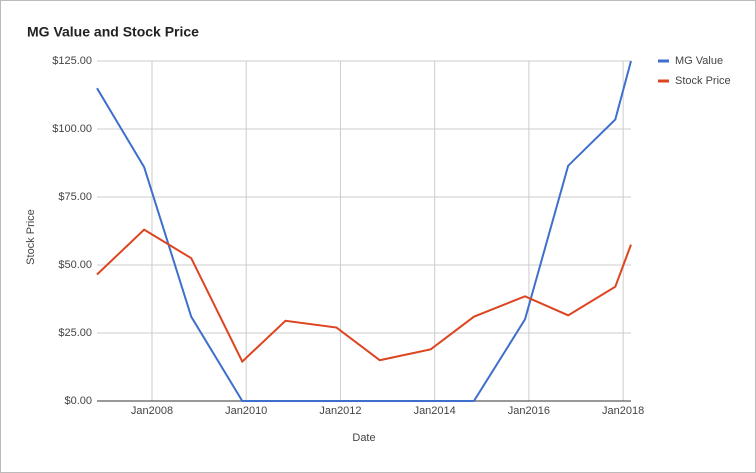  I want to click on legend-label: Stock Price, so click(703, 81).